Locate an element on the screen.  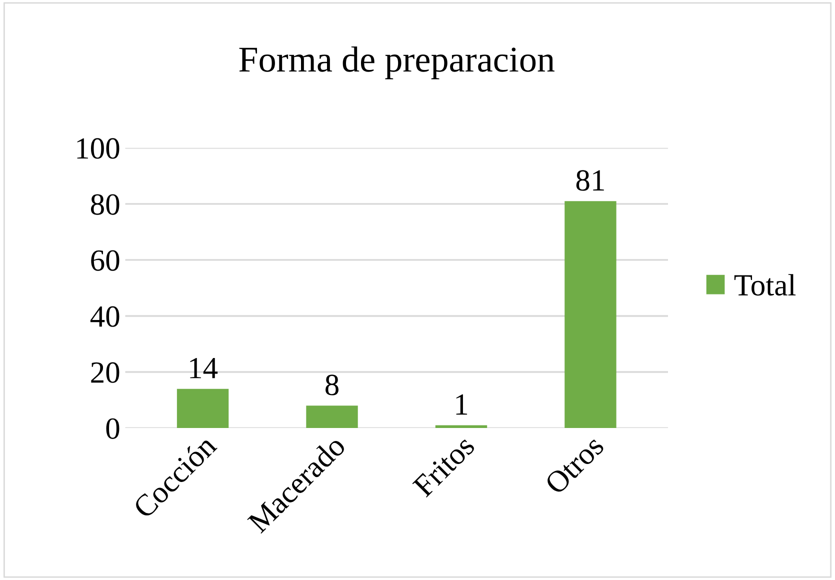
y-tick-label: 40 is located at coordinates (105, 316).